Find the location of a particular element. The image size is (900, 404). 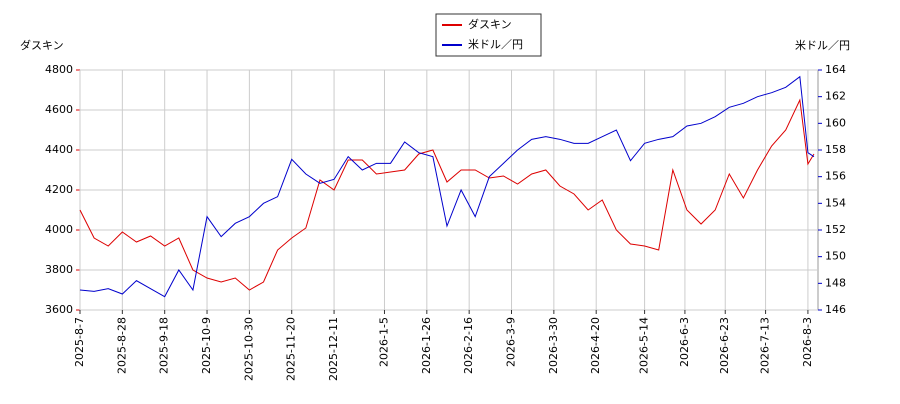

y2-tick-label: 158 is located at coordinates (835, 149).